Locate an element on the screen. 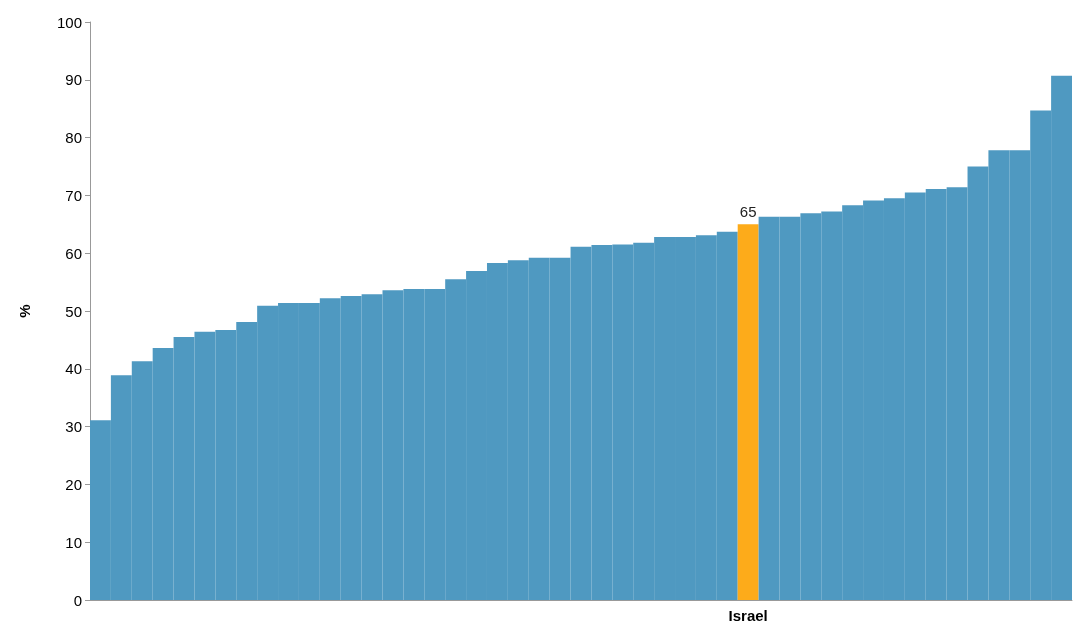 The height and width of the screenshot is (637, 1073). y-tick-label: 10 is located at coordinates (73, 542).